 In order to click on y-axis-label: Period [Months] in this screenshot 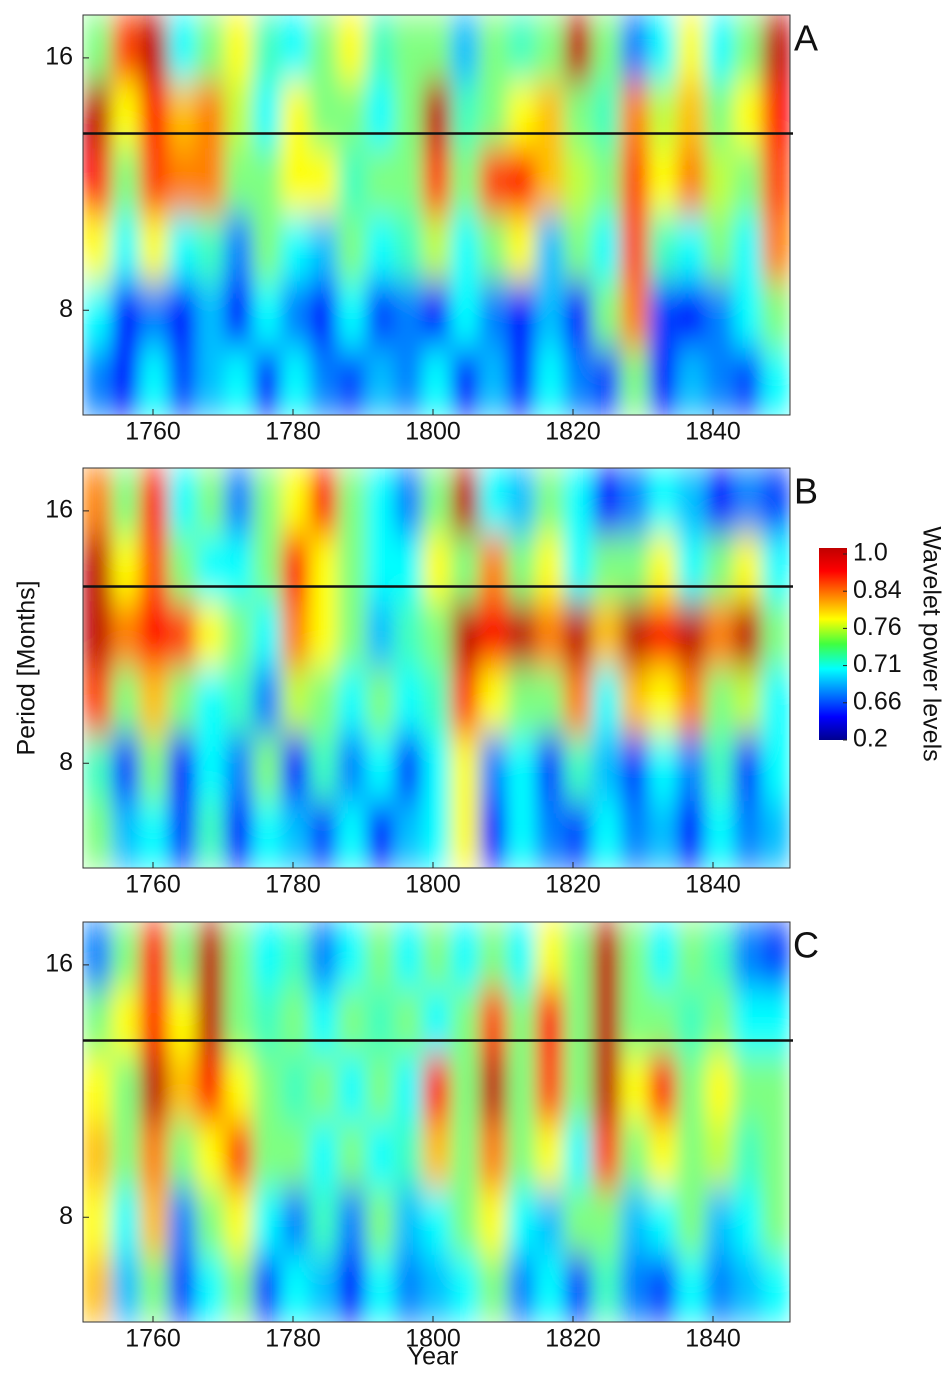, I will do `click(27, 667)`.